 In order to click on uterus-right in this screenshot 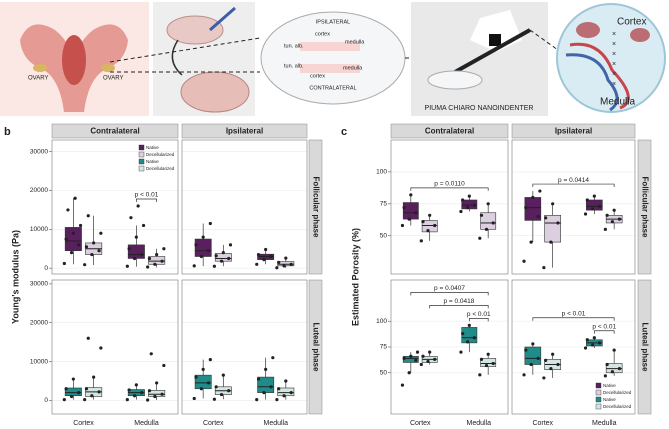, I will do `click(101, 68)`.